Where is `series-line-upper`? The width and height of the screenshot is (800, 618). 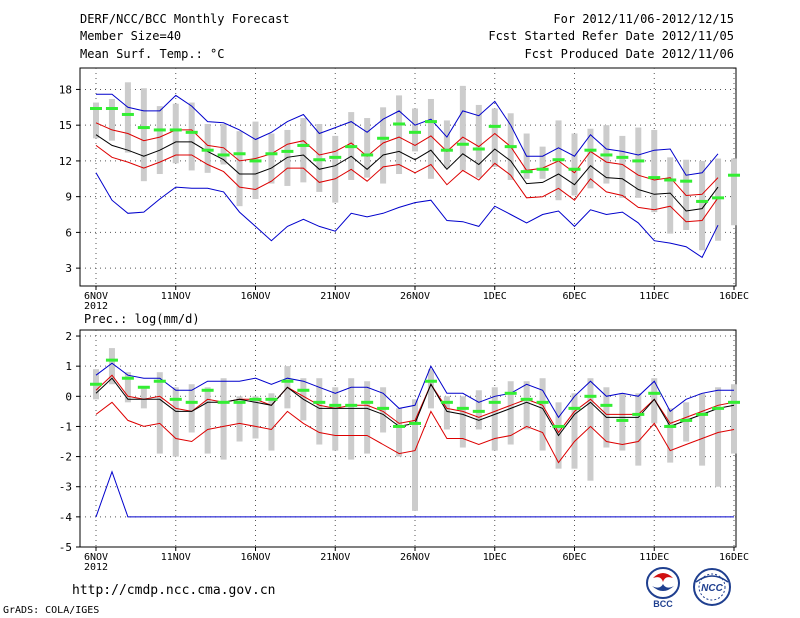
series-line-upper is located at coordinates (415, 404).